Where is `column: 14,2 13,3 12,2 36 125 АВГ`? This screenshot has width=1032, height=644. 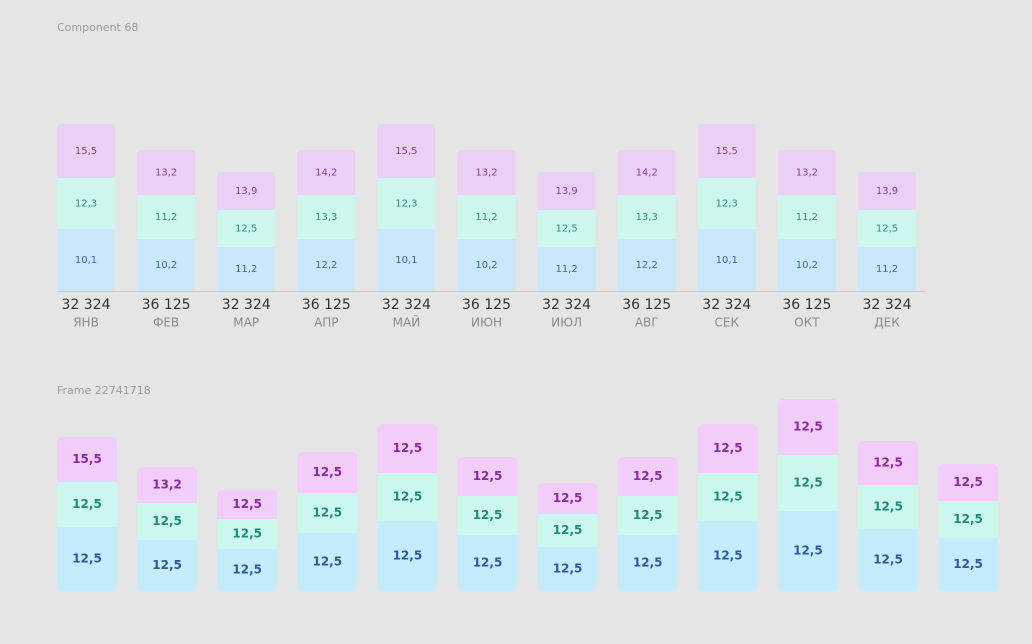 column: 14,2 13,3 12,2 36 125 АВГ is located at coordinates (646, 240).